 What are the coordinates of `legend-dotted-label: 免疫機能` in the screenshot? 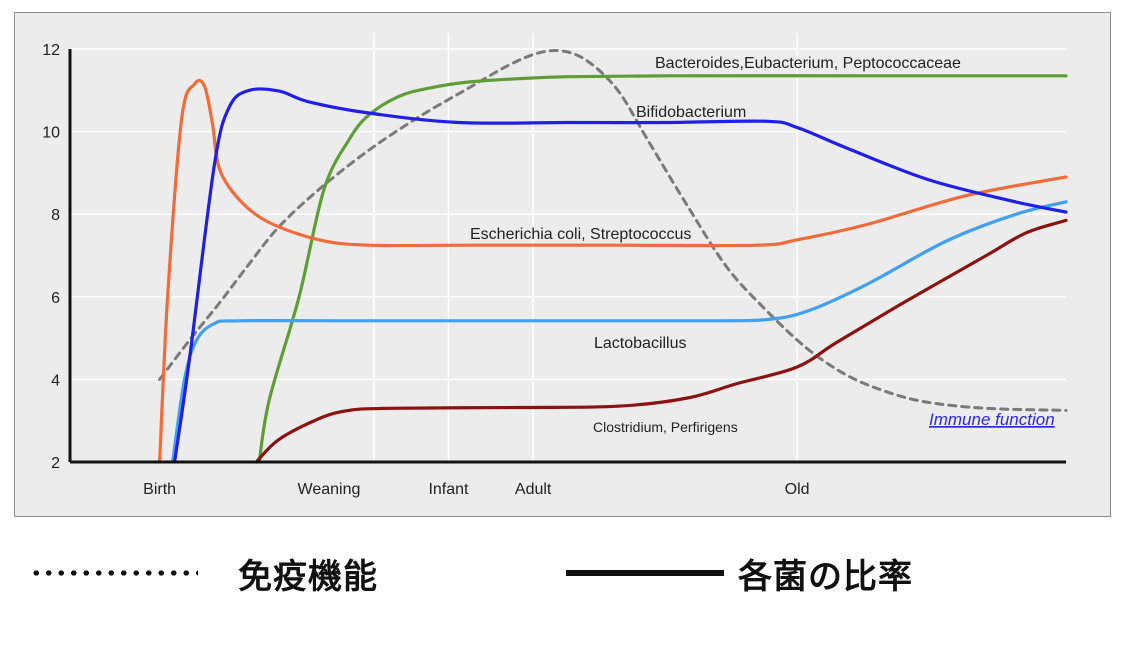 It's located at (308, 576).